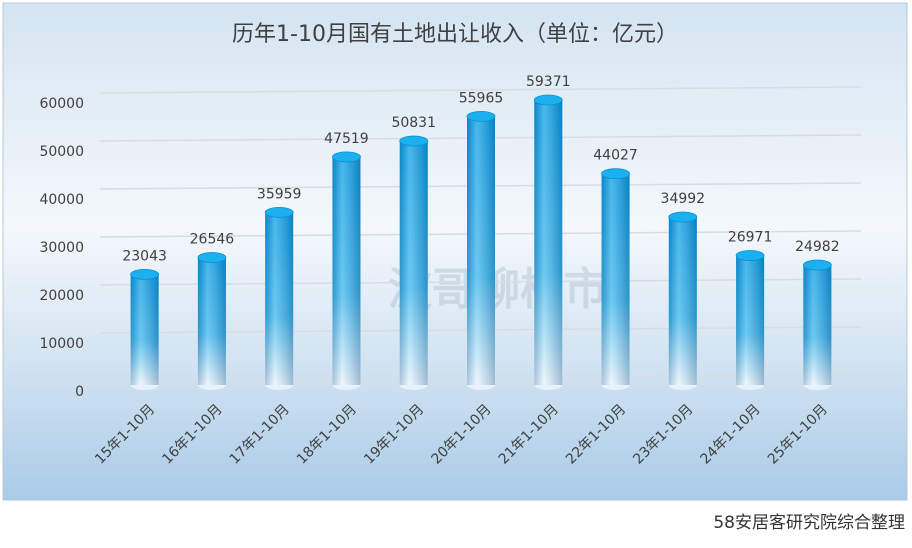 Image resolution: width=912 pixels, height=548 pixels. Describe the element at coordinates (212, 240) in the screenshot. I see `value-label: 26546` at that location.